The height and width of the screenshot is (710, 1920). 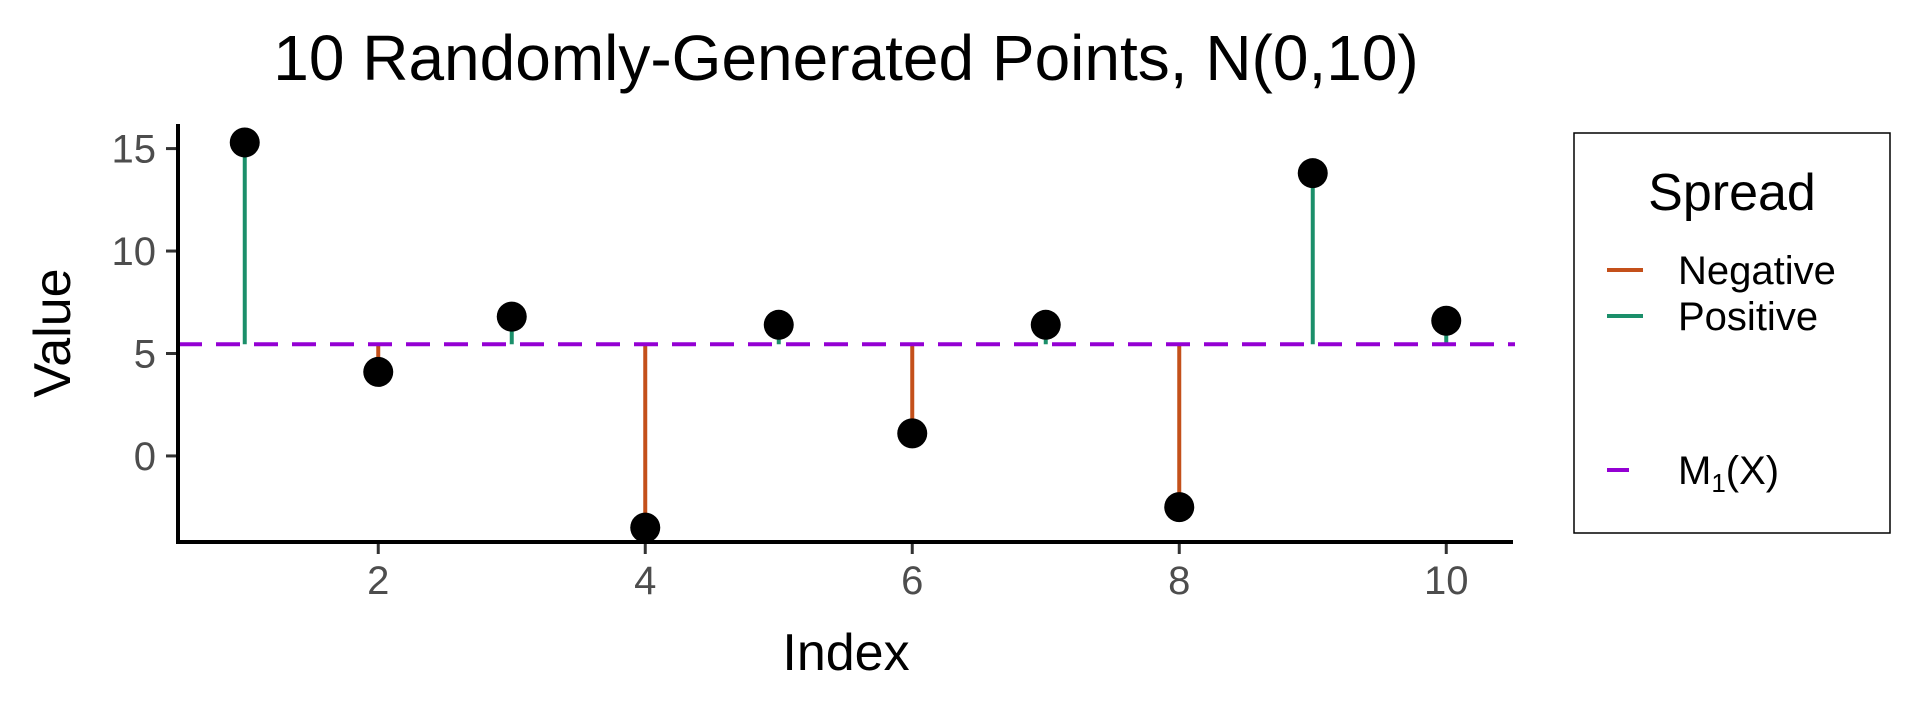 I want to click on x-ticks: 2 4 6 8 10, so click(x=918, y=573).